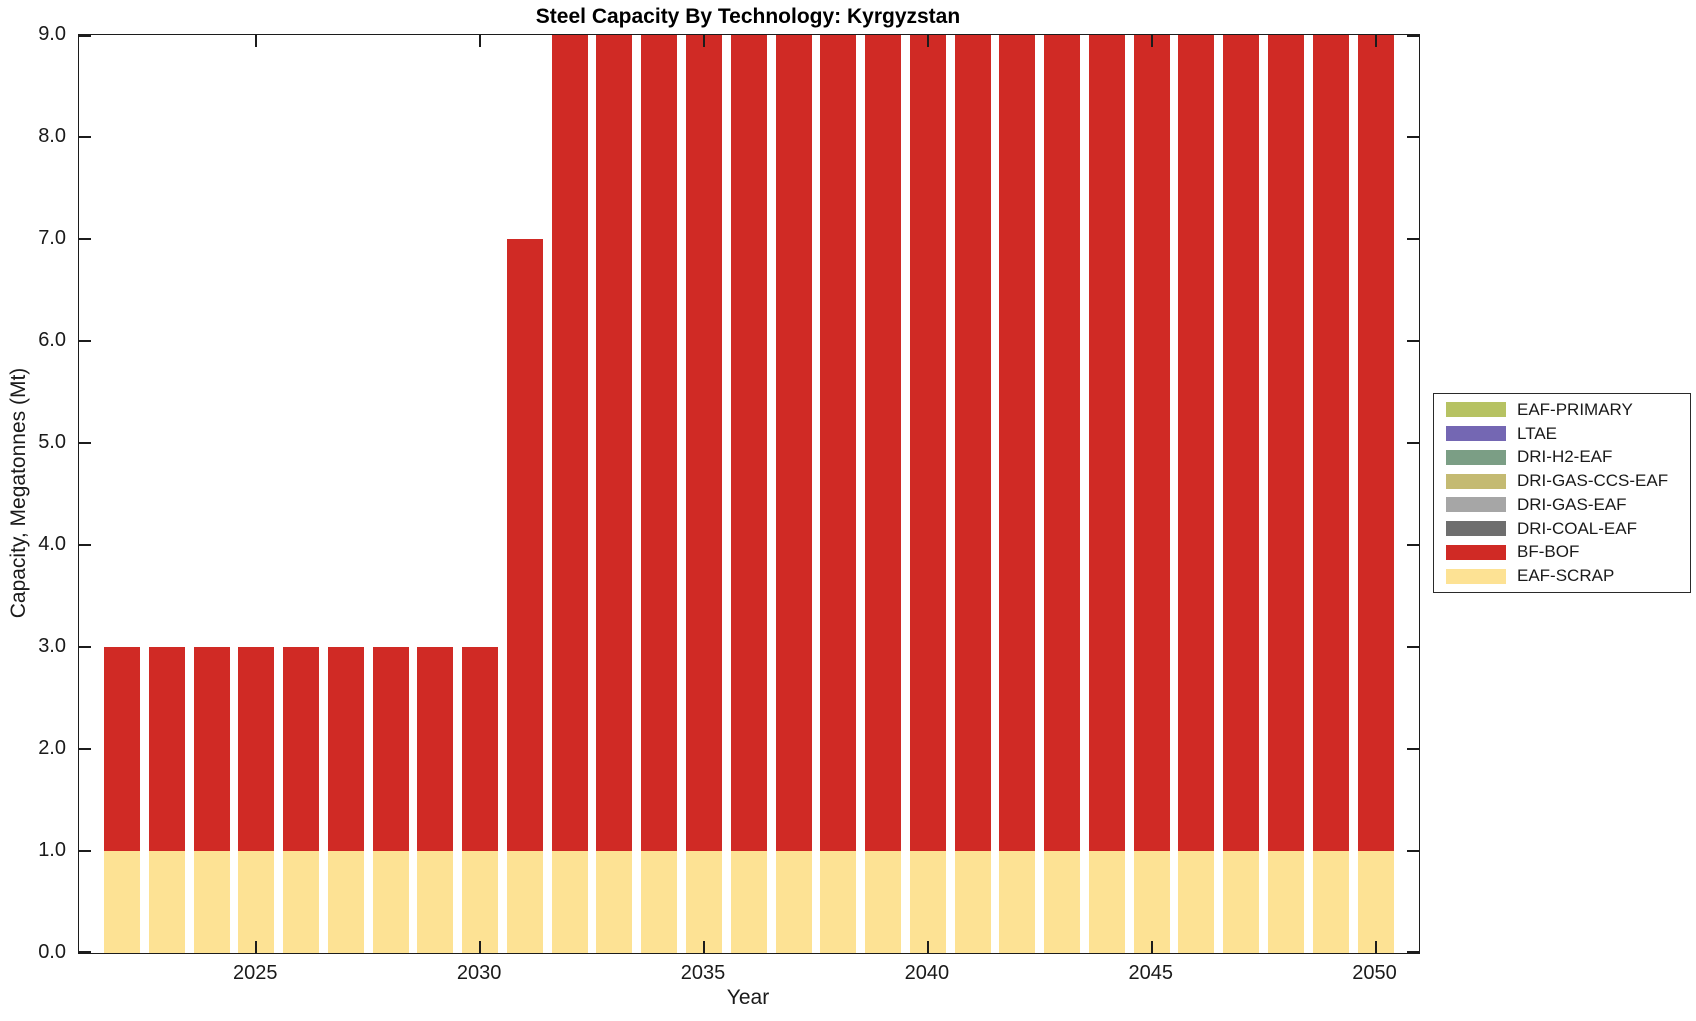 Image resolution: width=1696 pixels, height=1021 pixels. Describe the element at coordinates (703, 973) in the screenshot. I see `x-tick-label: 2035` at that location.